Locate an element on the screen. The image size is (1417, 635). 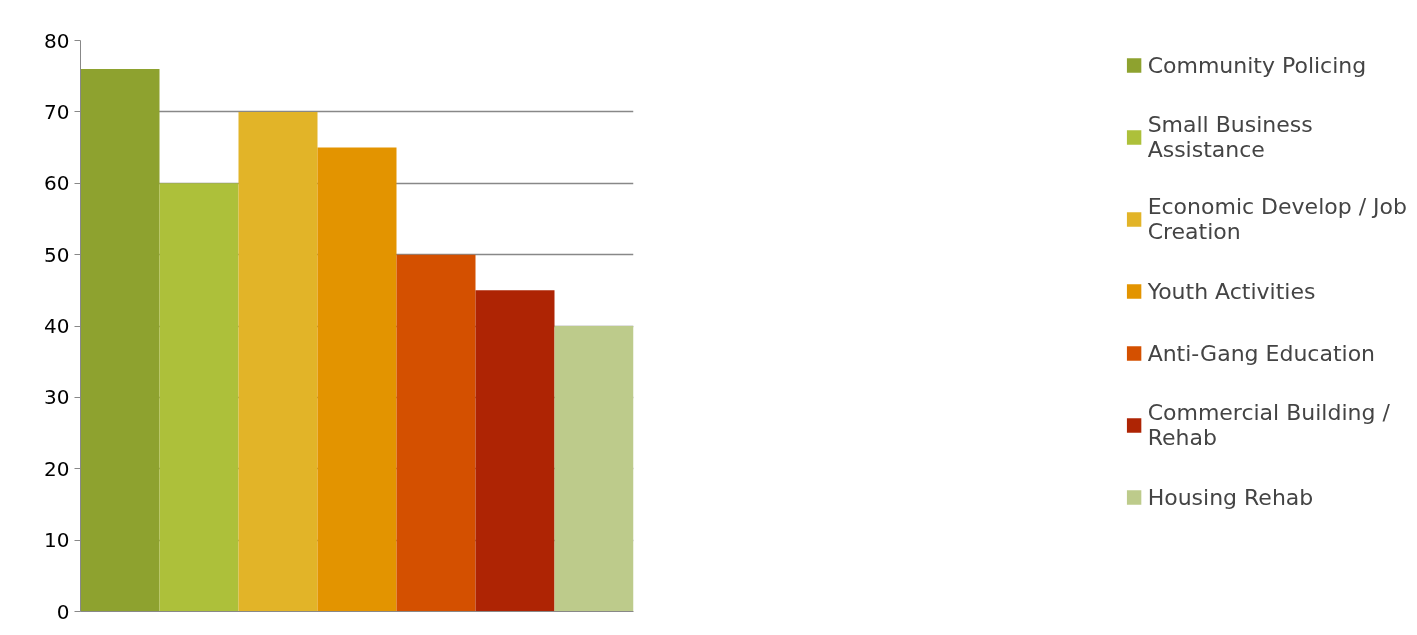
legend-label: Community Policing is located at coordinates (1257, 65).